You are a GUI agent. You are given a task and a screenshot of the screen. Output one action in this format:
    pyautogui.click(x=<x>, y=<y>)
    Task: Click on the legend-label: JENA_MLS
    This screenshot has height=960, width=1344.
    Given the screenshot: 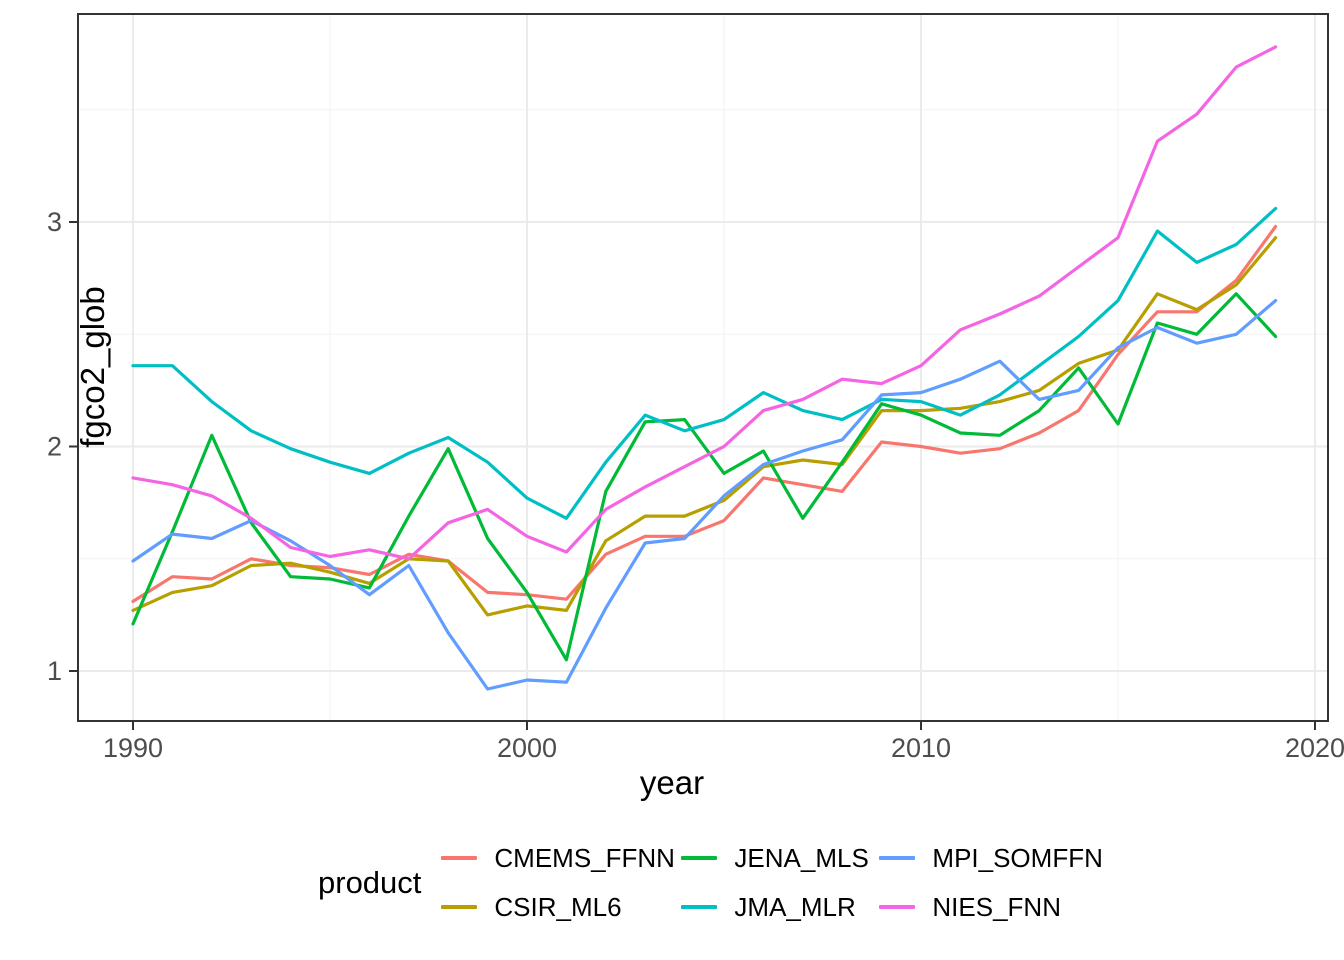 What is the action you would take?
    pyautogui.click(x=801, y=857)
    